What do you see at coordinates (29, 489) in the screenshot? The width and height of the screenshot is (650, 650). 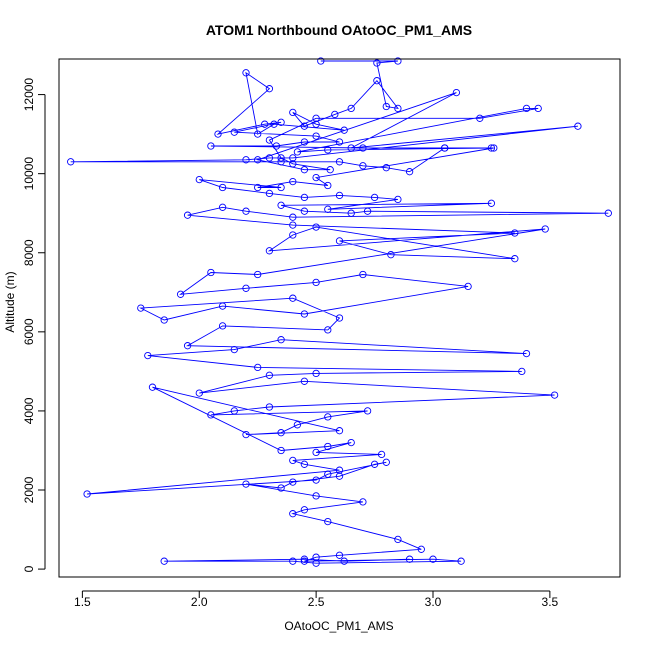 I see `y-tick-label: 2000` at bounding box center [29, 489].